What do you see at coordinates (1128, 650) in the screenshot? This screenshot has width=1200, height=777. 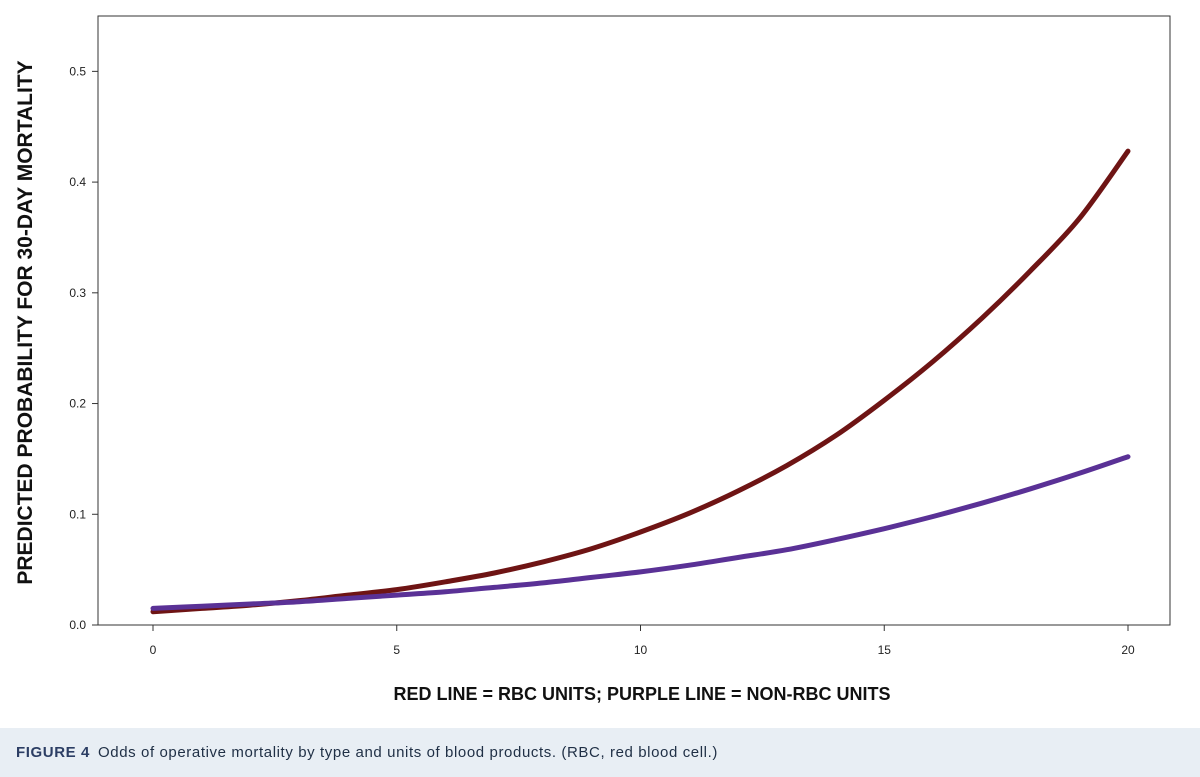 I see `x-tick-label: 20` at bounding box center [1128, 650].